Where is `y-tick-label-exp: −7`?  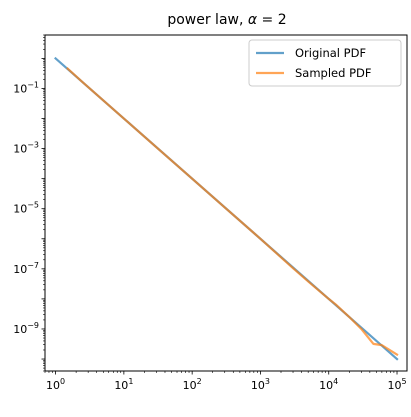
y-tick-label-exp: −7 is located at coordinates (33, 265).